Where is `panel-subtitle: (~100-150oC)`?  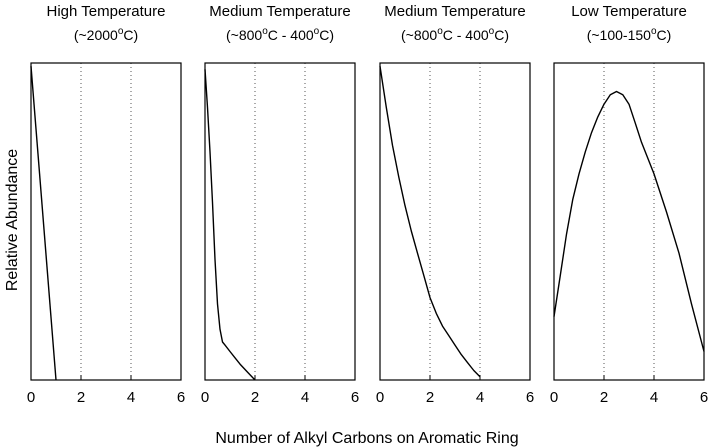
panel-subtitle: (~100-150oC) is located at coordinates (629, 34).